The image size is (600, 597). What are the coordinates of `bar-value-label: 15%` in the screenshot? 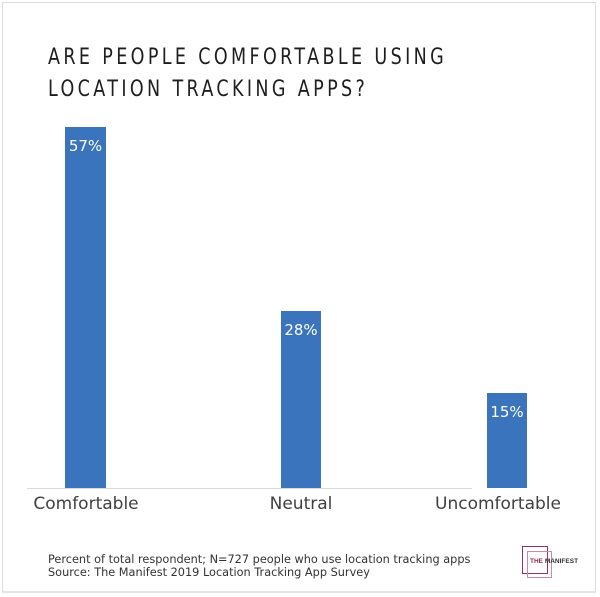 It's located at (507, 412).